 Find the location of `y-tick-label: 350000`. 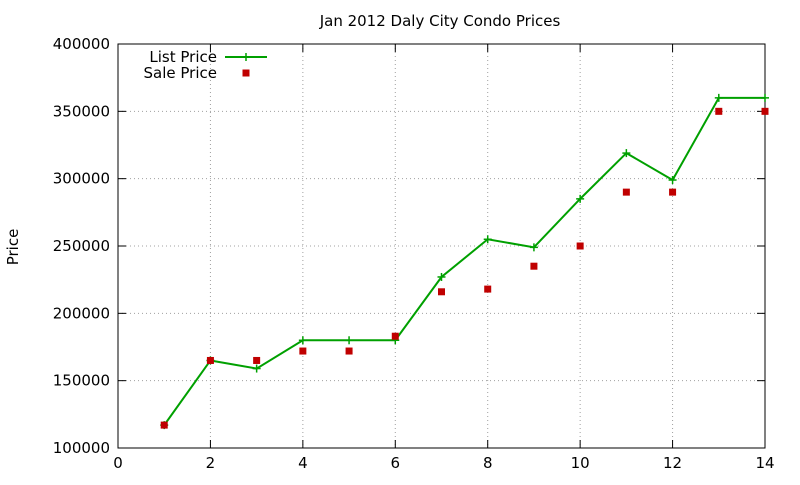

y-tick-label: 350000 is located at coordinates (81, 111).